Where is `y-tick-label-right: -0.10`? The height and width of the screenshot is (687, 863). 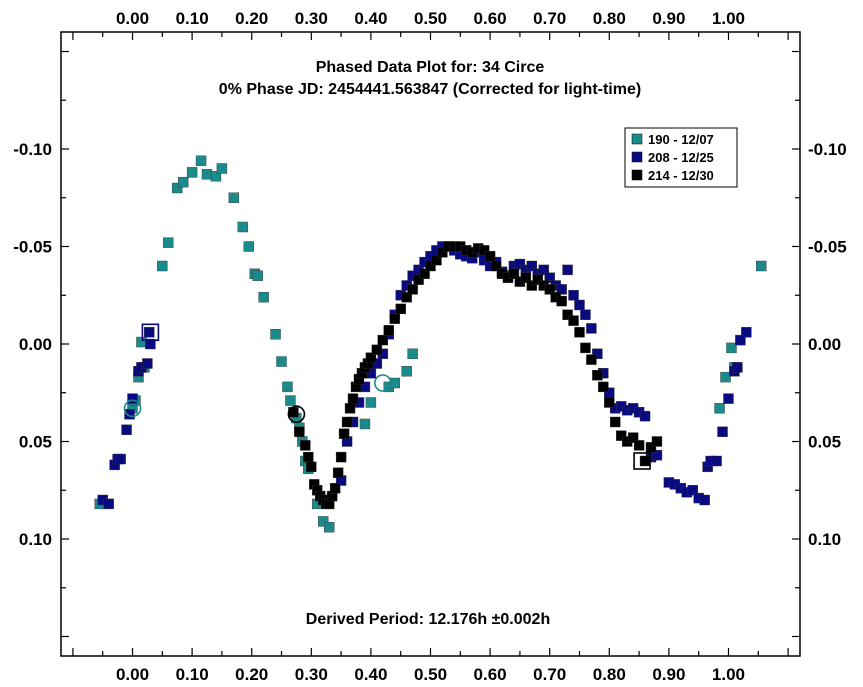 y-tick-label-right: -0.10 is located at coordinates (827, 149).